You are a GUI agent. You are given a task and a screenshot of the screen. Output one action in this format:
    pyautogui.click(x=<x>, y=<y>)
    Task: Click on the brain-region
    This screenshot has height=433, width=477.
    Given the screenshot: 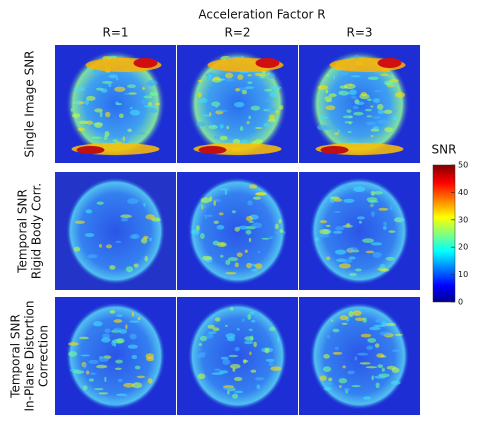 What is the action you would take?
    pyautogui.click(x=359, y=231)
    